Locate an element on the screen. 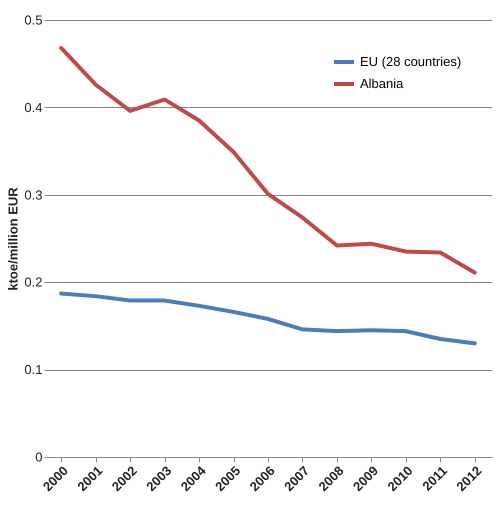  y-tick-label: 0.1 is located at coordinates (33, 370).